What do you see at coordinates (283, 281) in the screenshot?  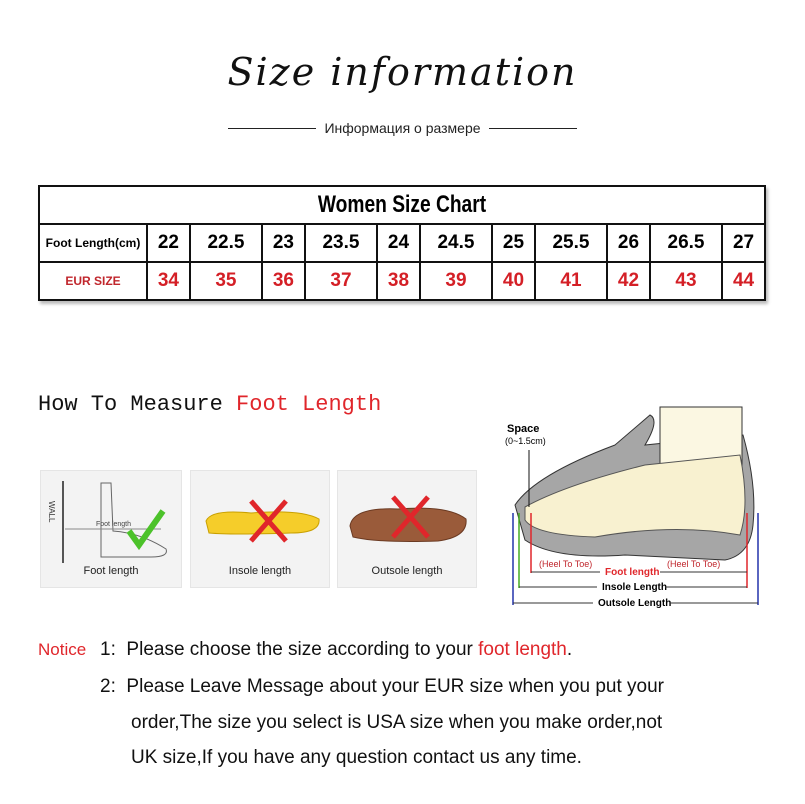 I see `eur-size-cell: 36` at bounding box center [283, 281].